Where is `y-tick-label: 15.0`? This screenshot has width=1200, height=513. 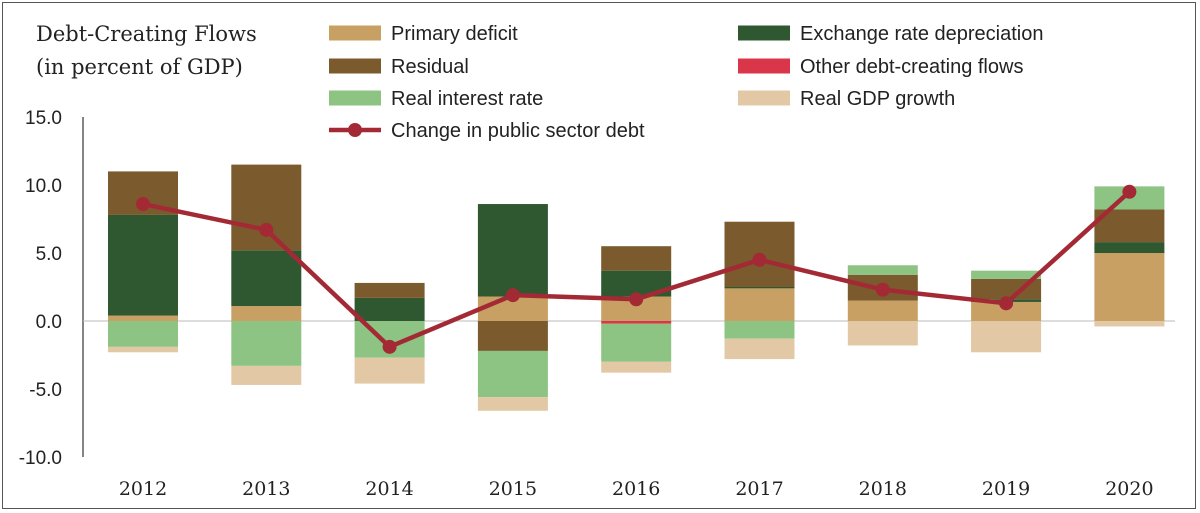
y-tick-label: 15.0 is located at coordinates (43, 118).